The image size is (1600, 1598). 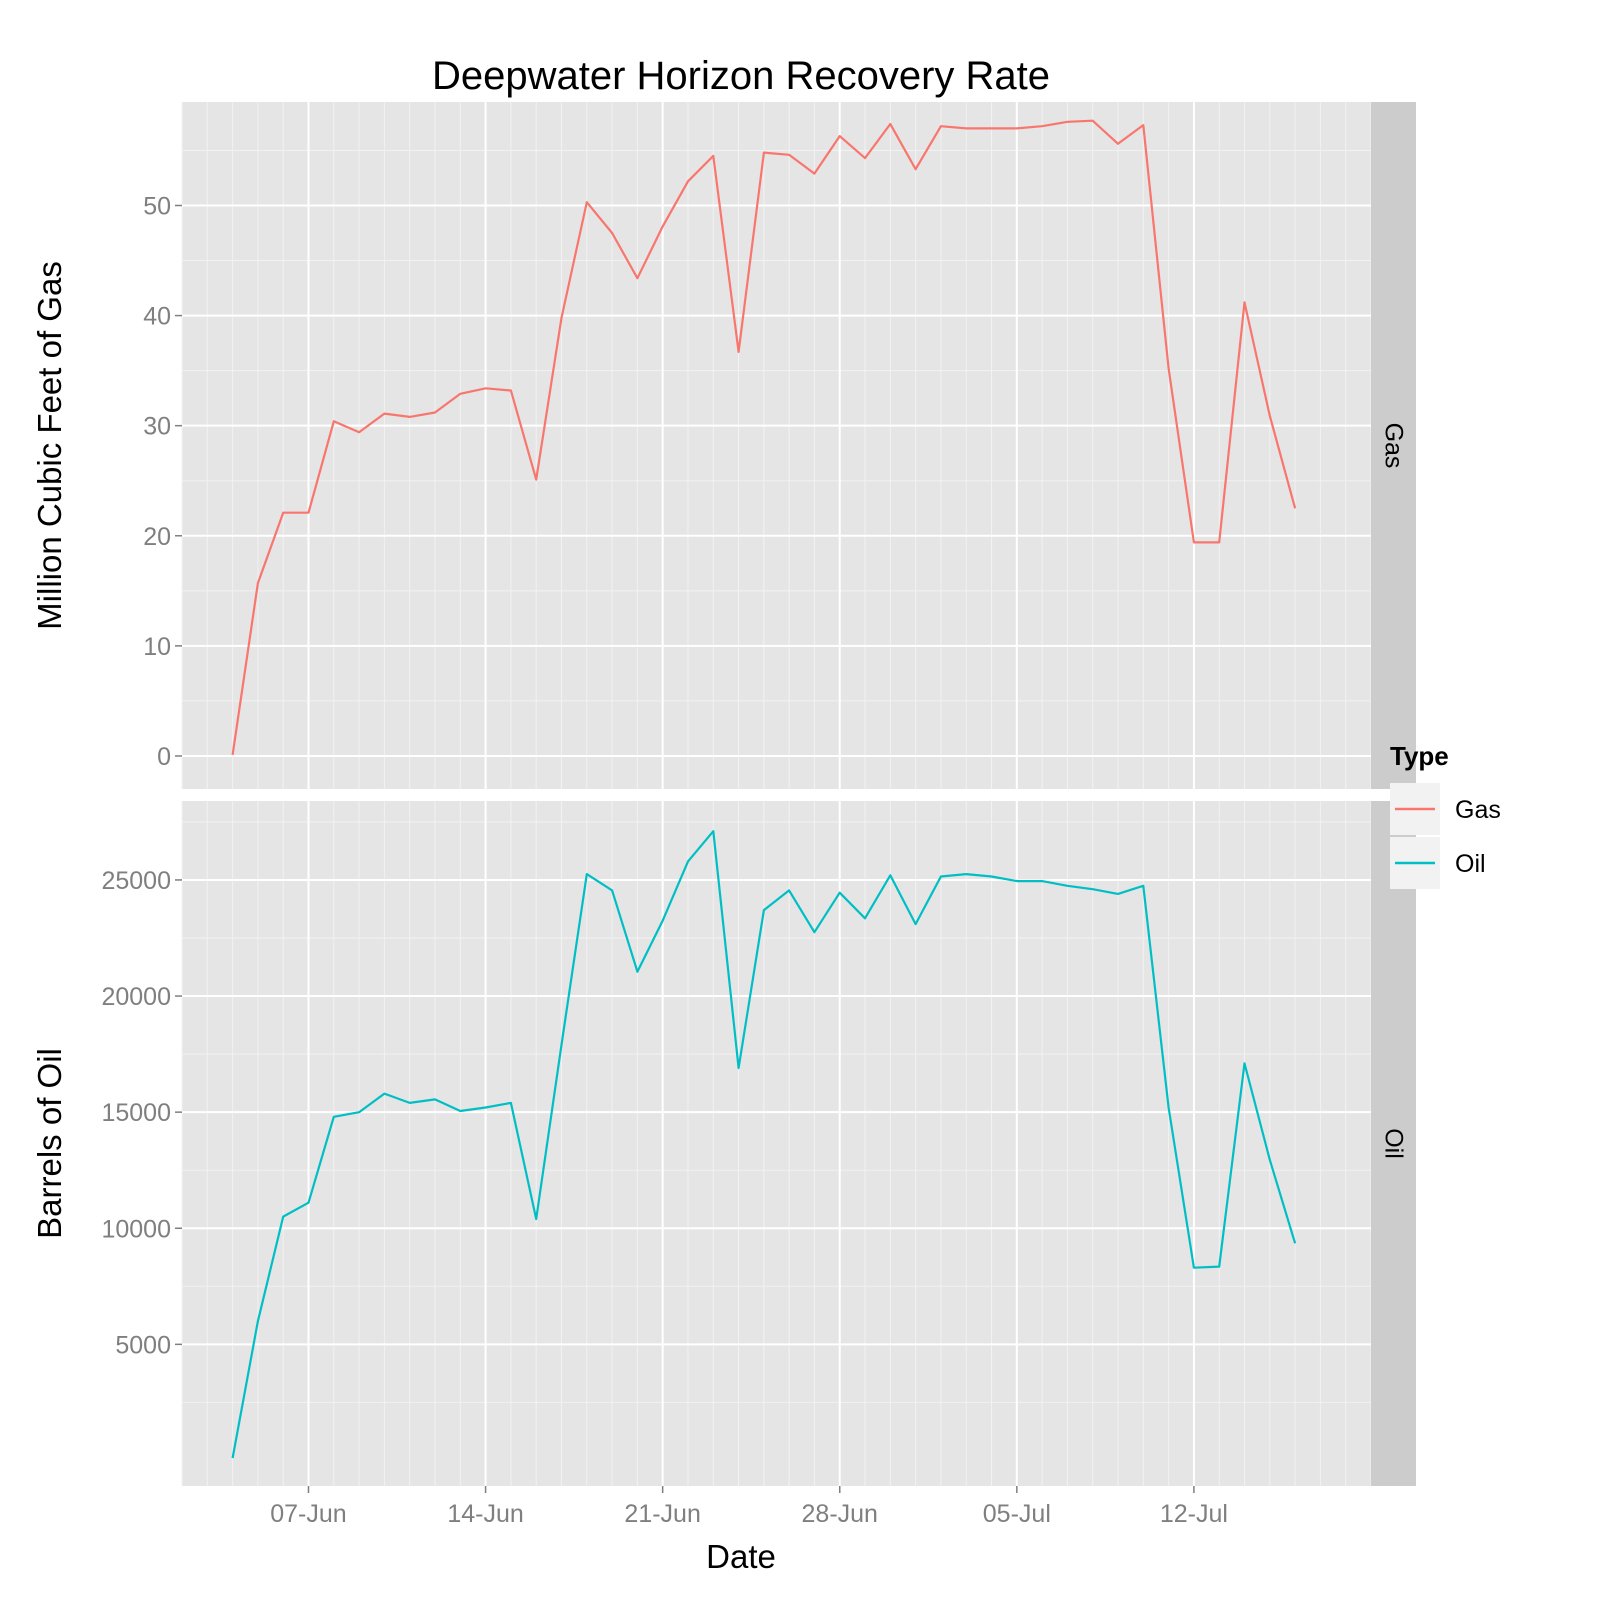 What do you see at coordinates (840, 1514) in the screenshot?
I see `x-tick-label: 28-Jun` at bounding box center [840, 1514].